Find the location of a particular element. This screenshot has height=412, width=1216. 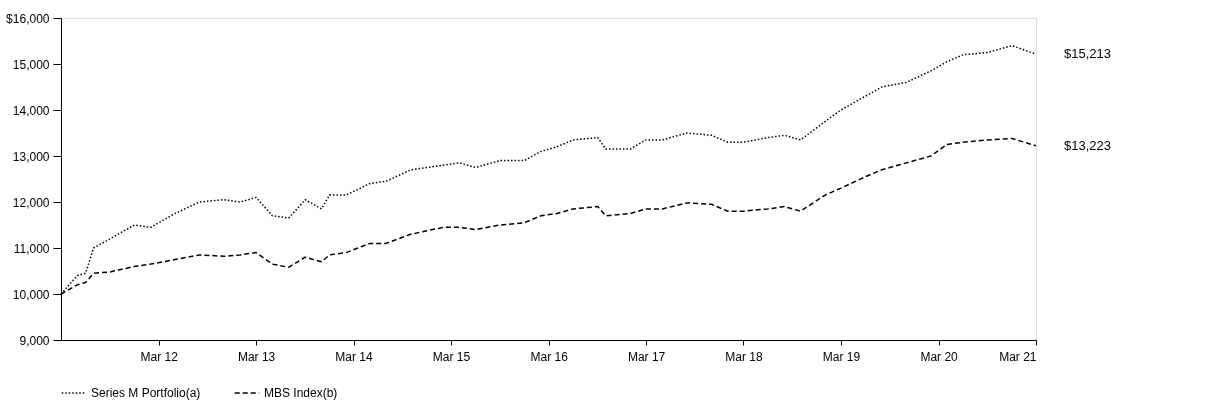

x-tick-label: Mar 14 is located at coordinates (354, 356).